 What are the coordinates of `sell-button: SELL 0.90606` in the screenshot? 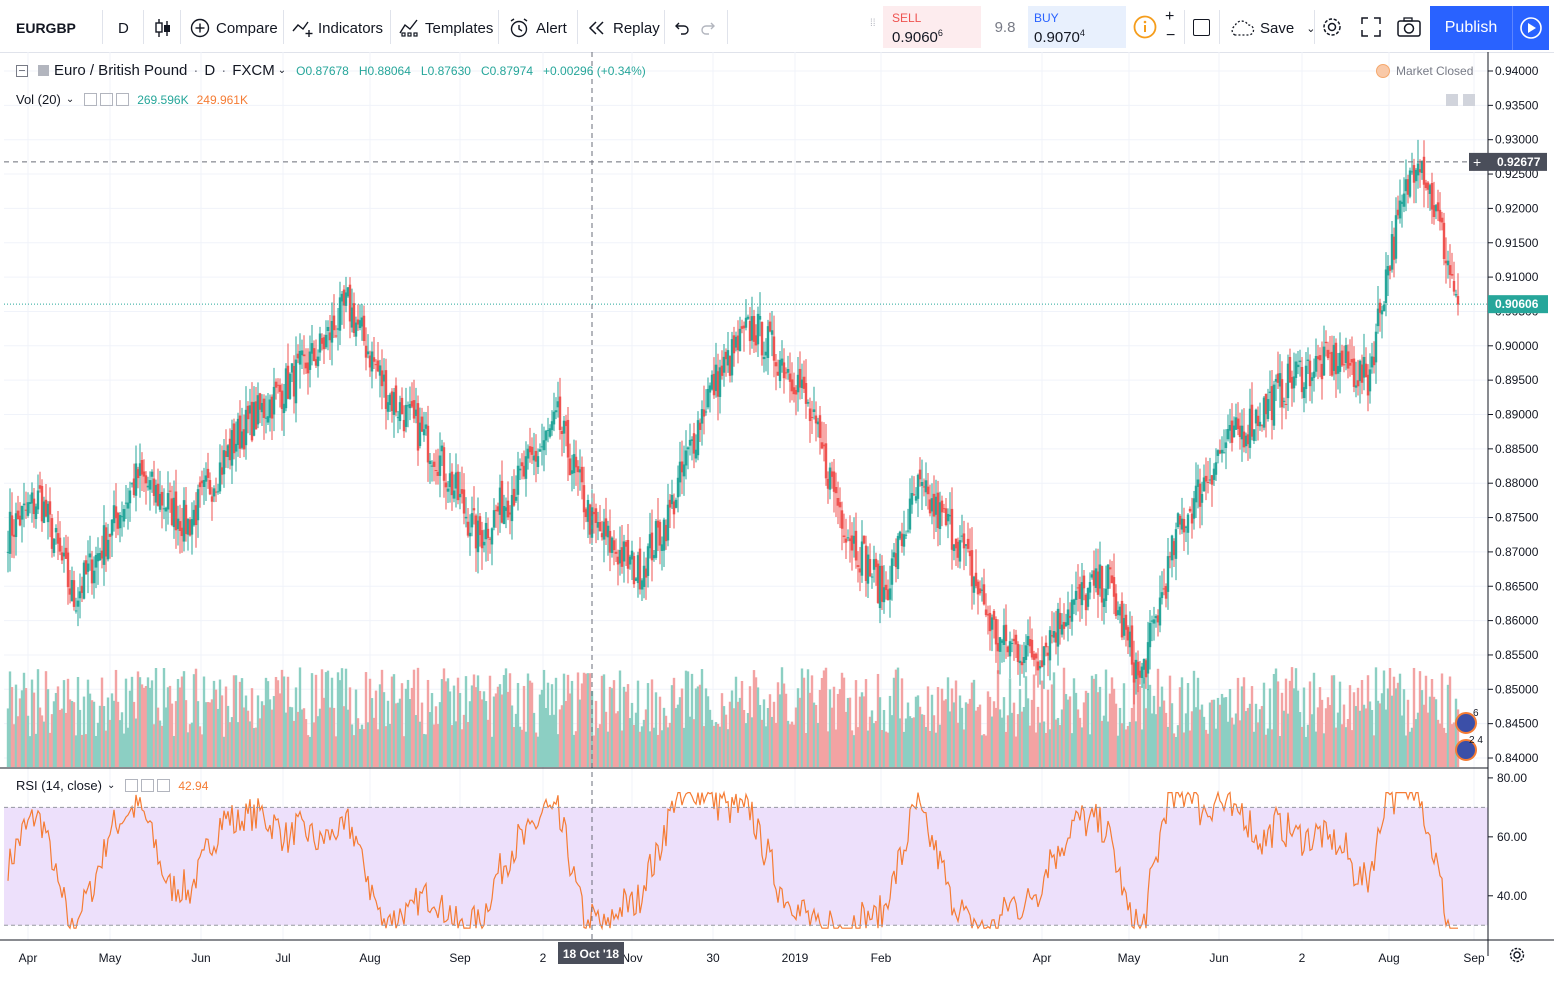 It's located at (932, 27).